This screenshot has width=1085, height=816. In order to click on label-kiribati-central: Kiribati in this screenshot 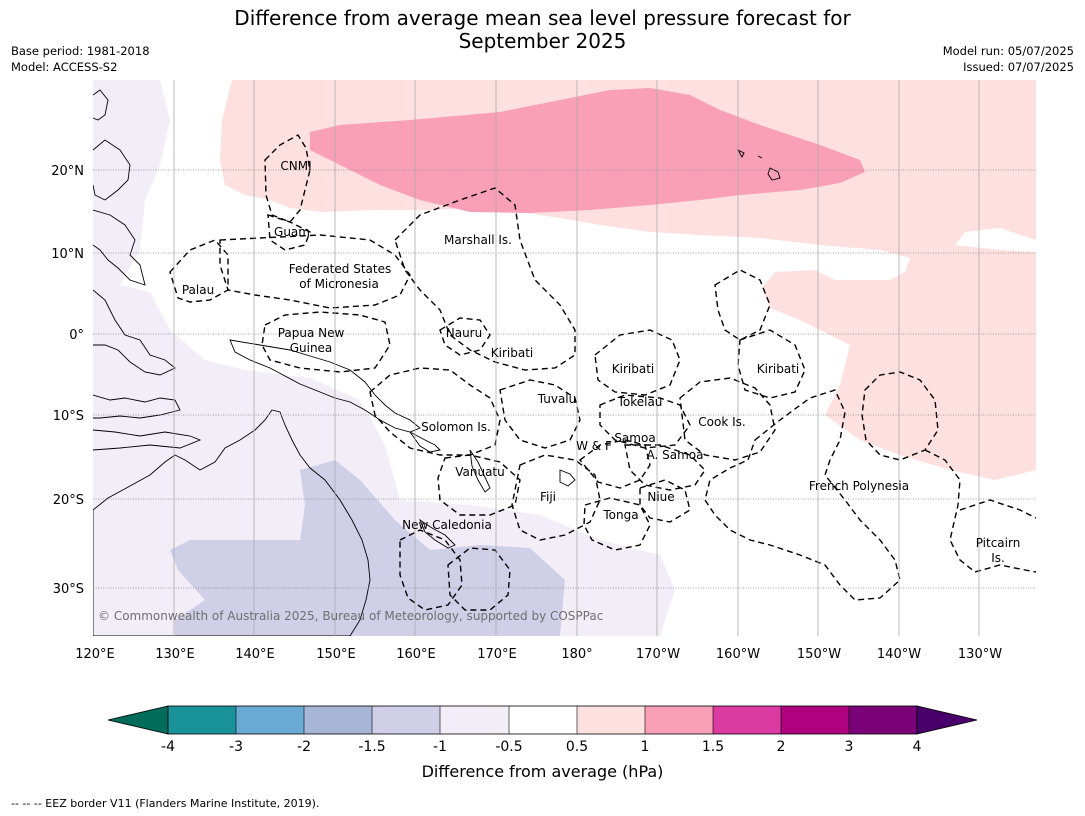, I will do `click(633, 369)`.